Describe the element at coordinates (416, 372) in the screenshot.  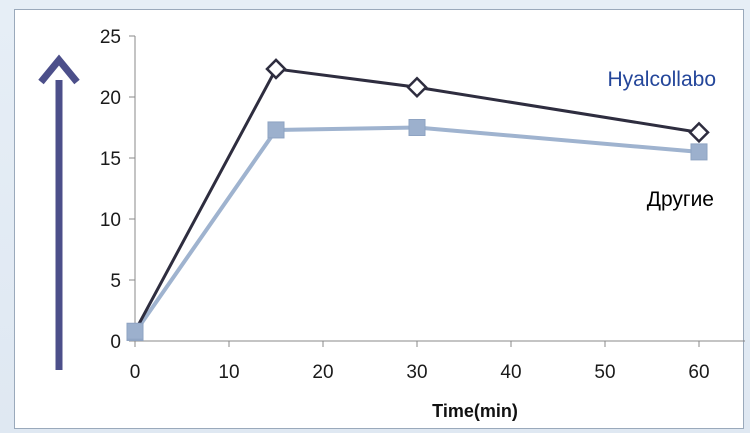
I see `x-tick-label: 30` at that location.